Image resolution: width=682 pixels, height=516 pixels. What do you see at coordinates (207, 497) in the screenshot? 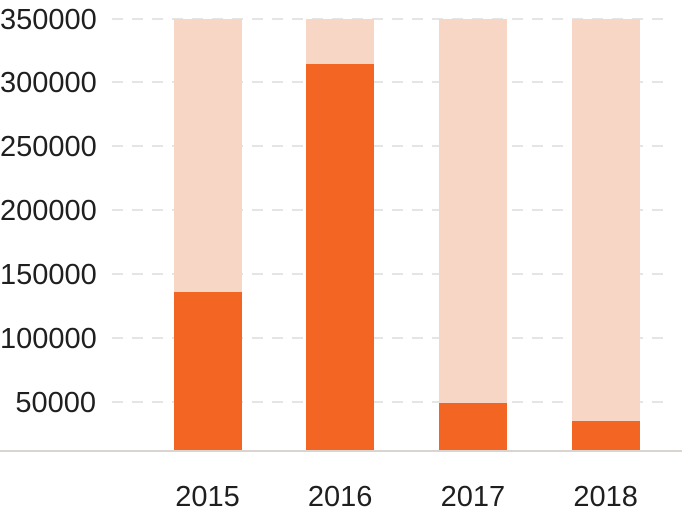
I see `x-tick-label-2015: 2015` at bounding box center [207, 497].